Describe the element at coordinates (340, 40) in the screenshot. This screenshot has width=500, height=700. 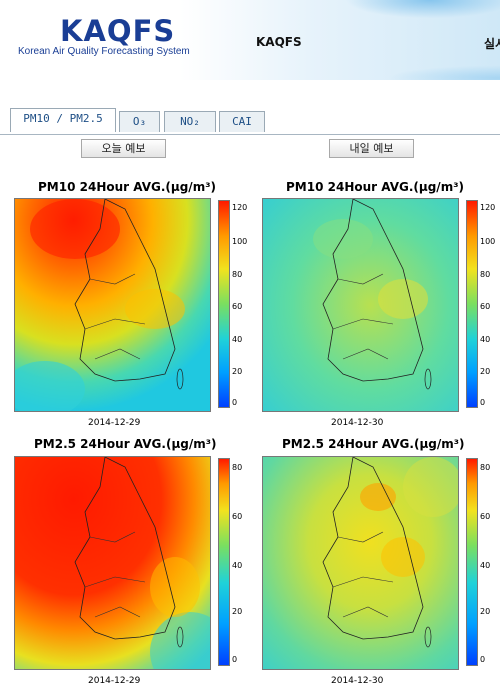
I see `header-sky-banner` at that location.